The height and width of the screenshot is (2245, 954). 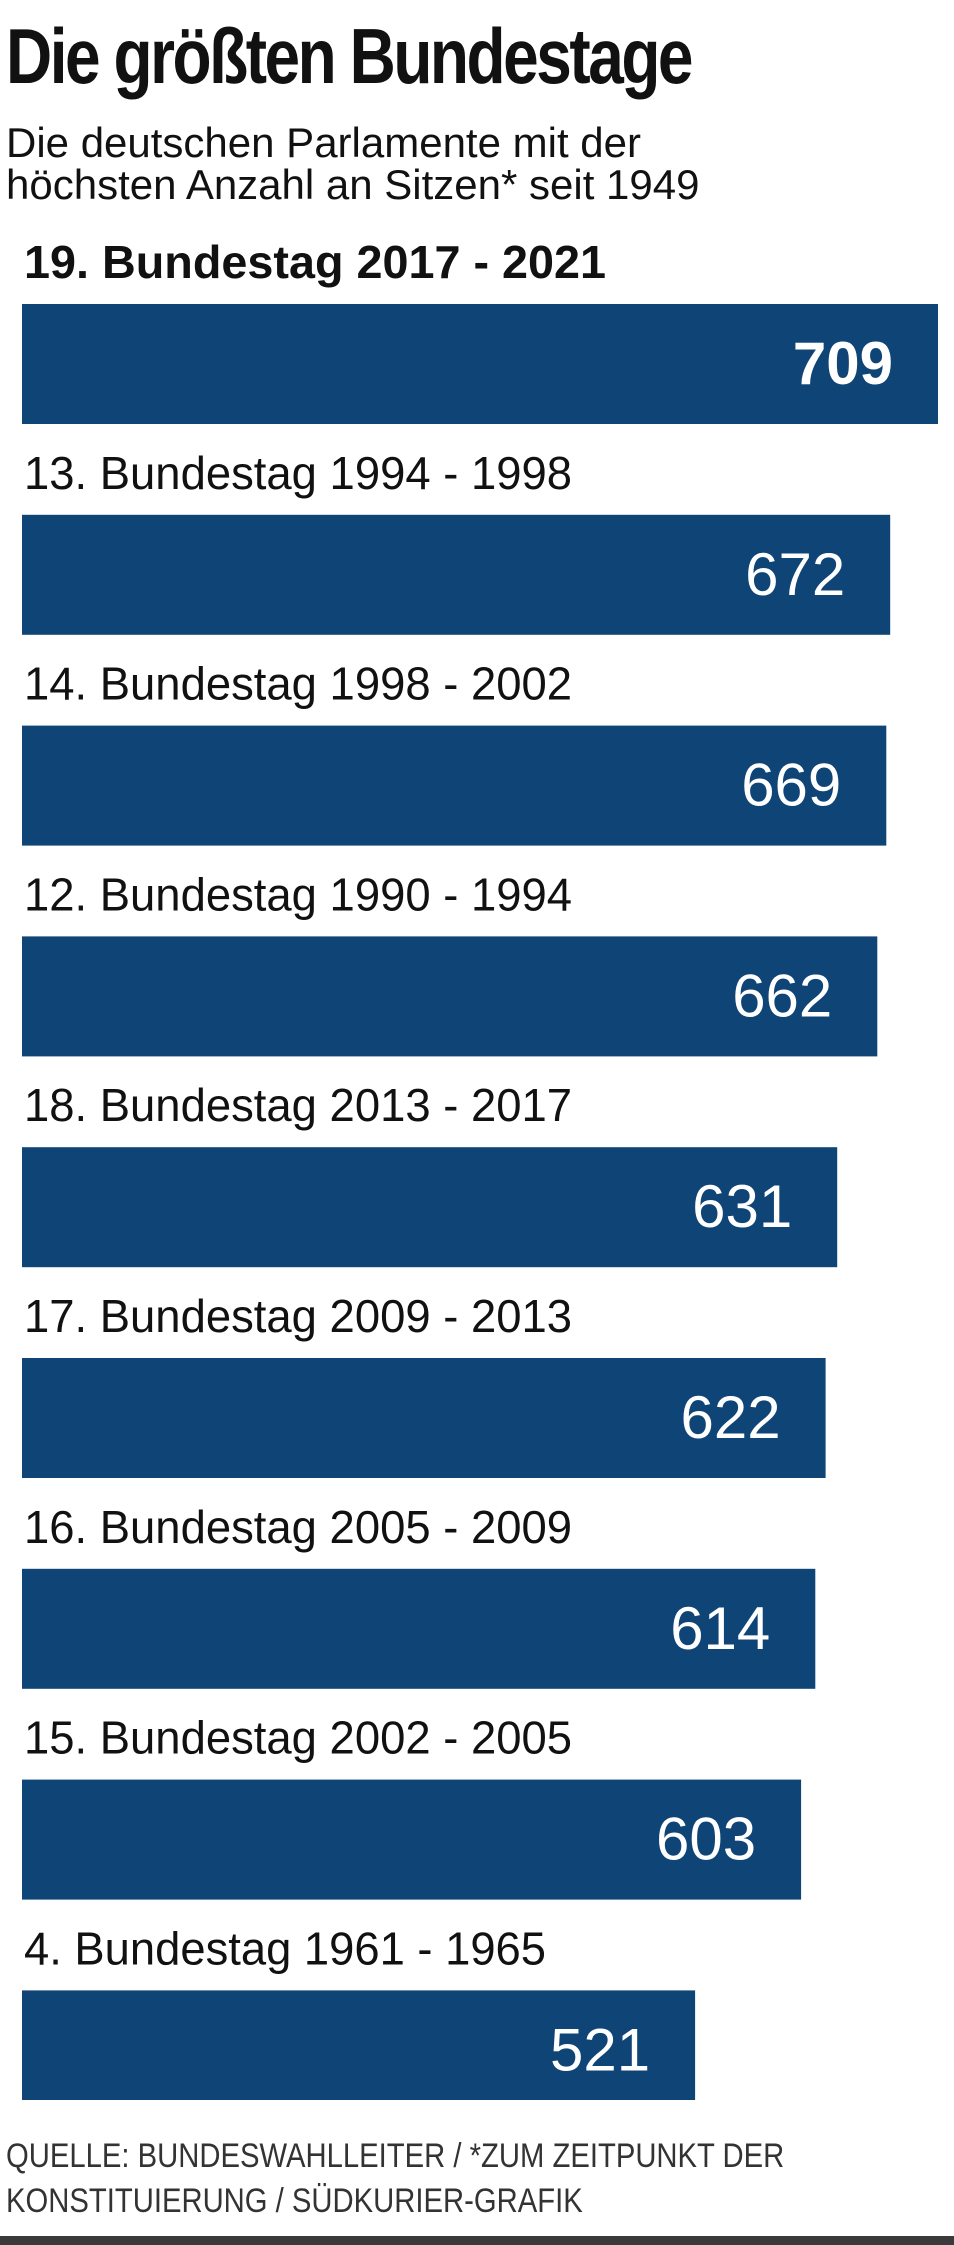 What do you see at coordinates (315, 263) in the screenshot?
I see `category-label: 19. Bundestag 2017 - 2021` at bounding box center [315, 263].